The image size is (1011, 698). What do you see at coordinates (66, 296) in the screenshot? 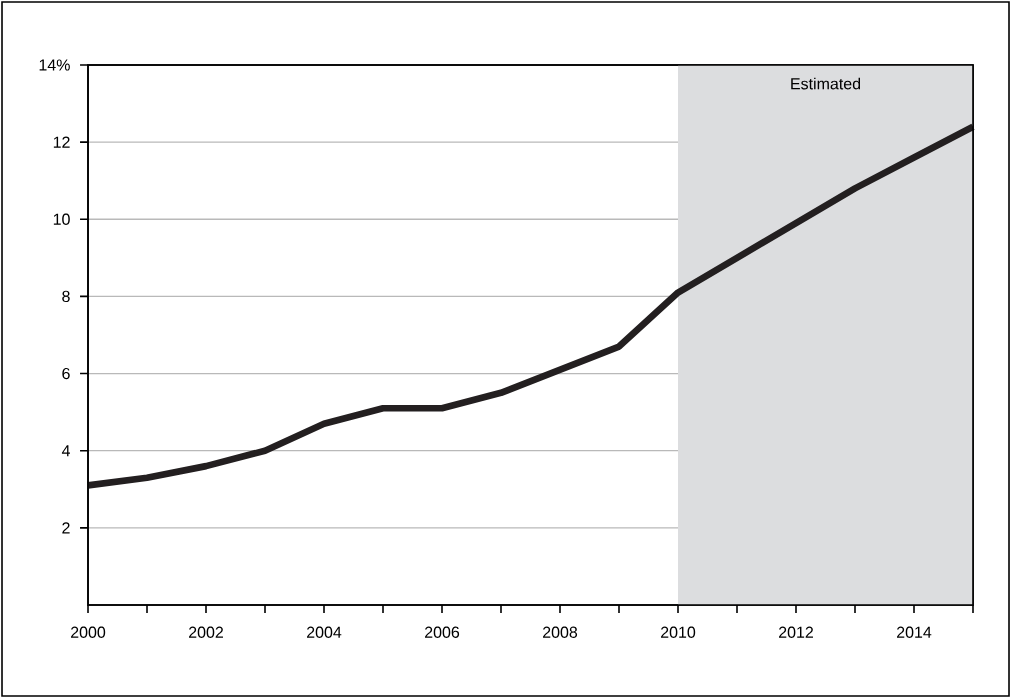
I see `y-tick-label: 8` at bounding box center [66, 296].